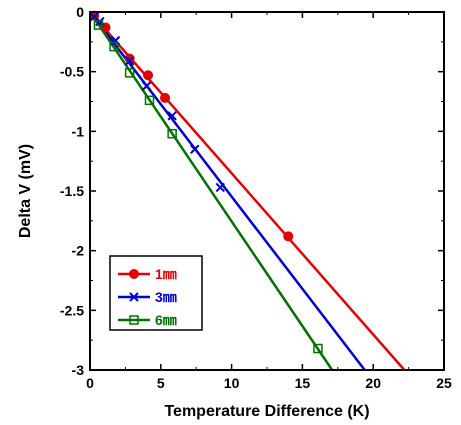  What do you see at coordinates (303, 383) in the screenshot?
I see `x-tick-label: 15` at bounding box center [303, 383].